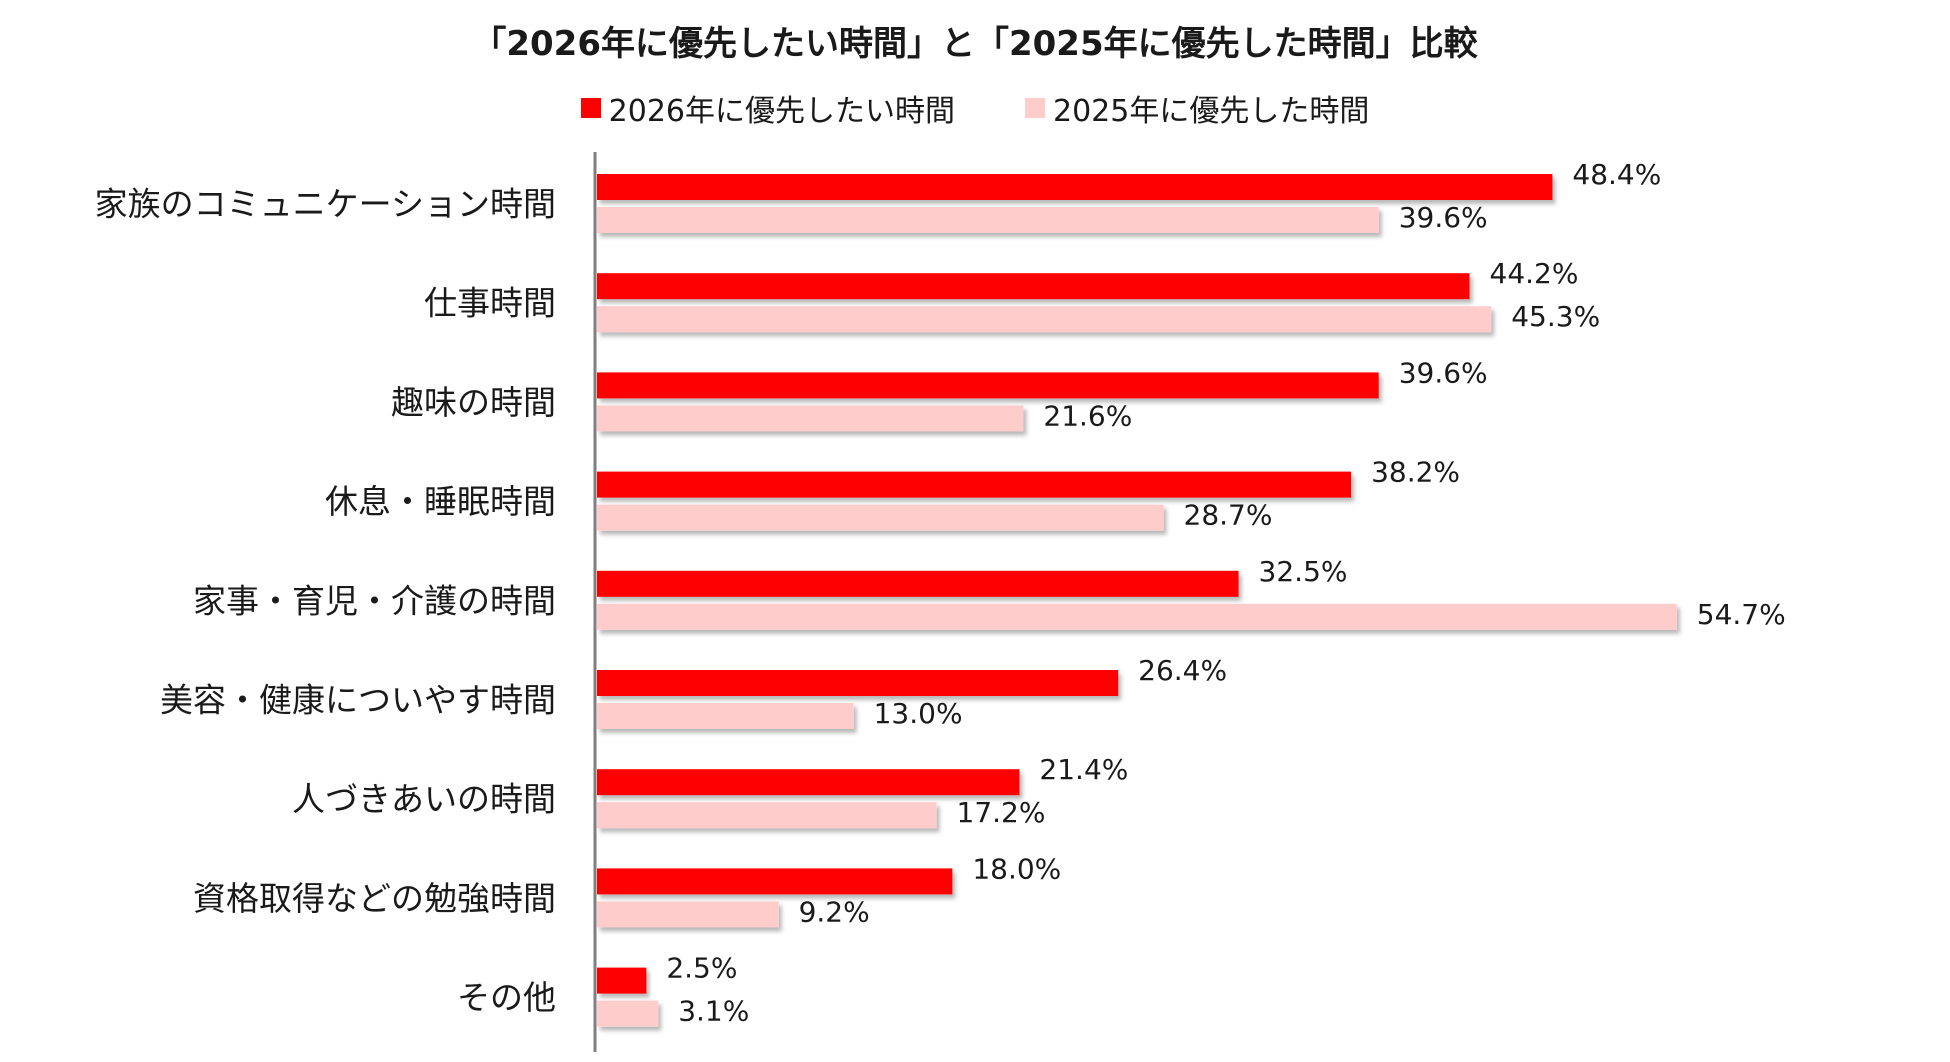  I want to click on category-label: 美容・健康についやす時間, so click(358, 700).